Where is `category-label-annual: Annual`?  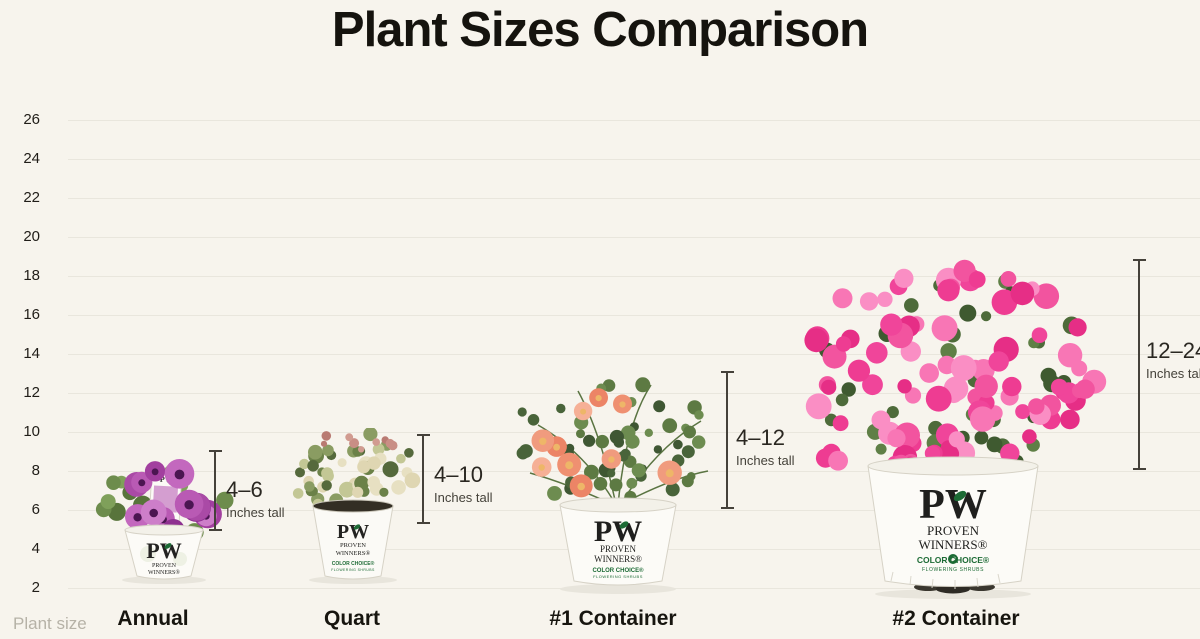
category-label-annual: Annual is located at coordinates (153, 618).